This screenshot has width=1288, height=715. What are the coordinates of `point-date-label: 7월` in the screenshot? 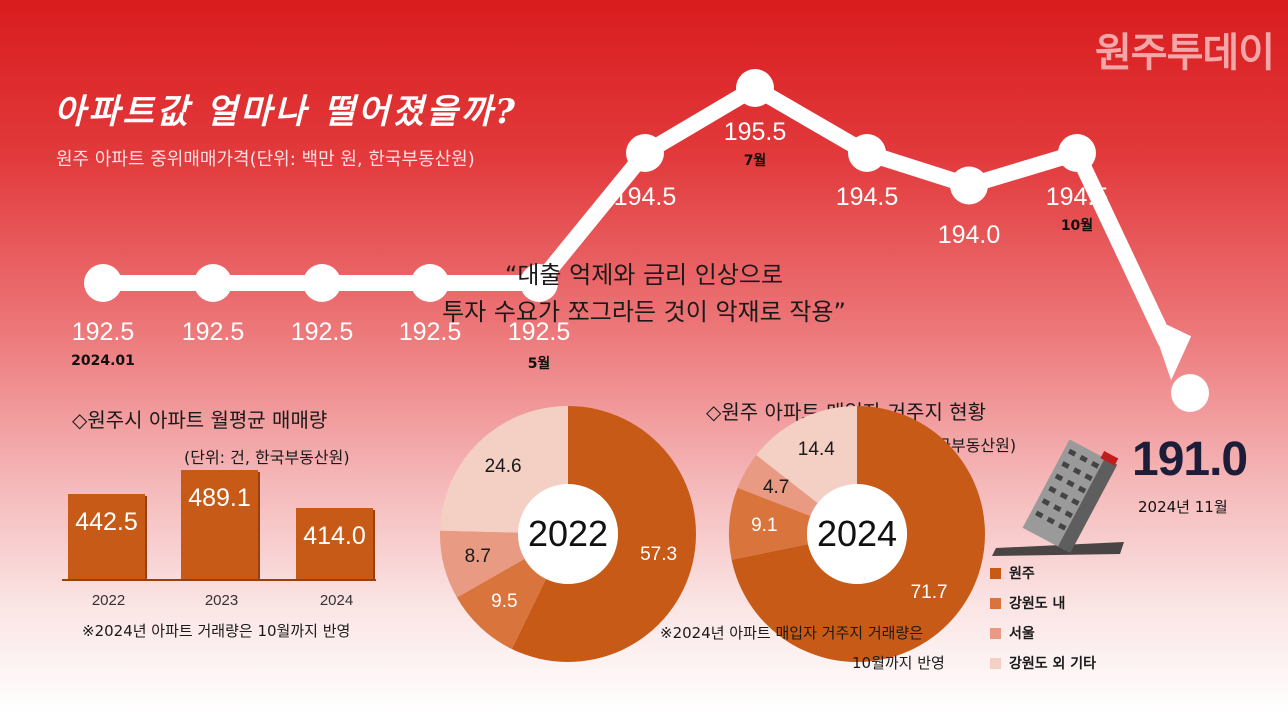 It's located at (755, 161).